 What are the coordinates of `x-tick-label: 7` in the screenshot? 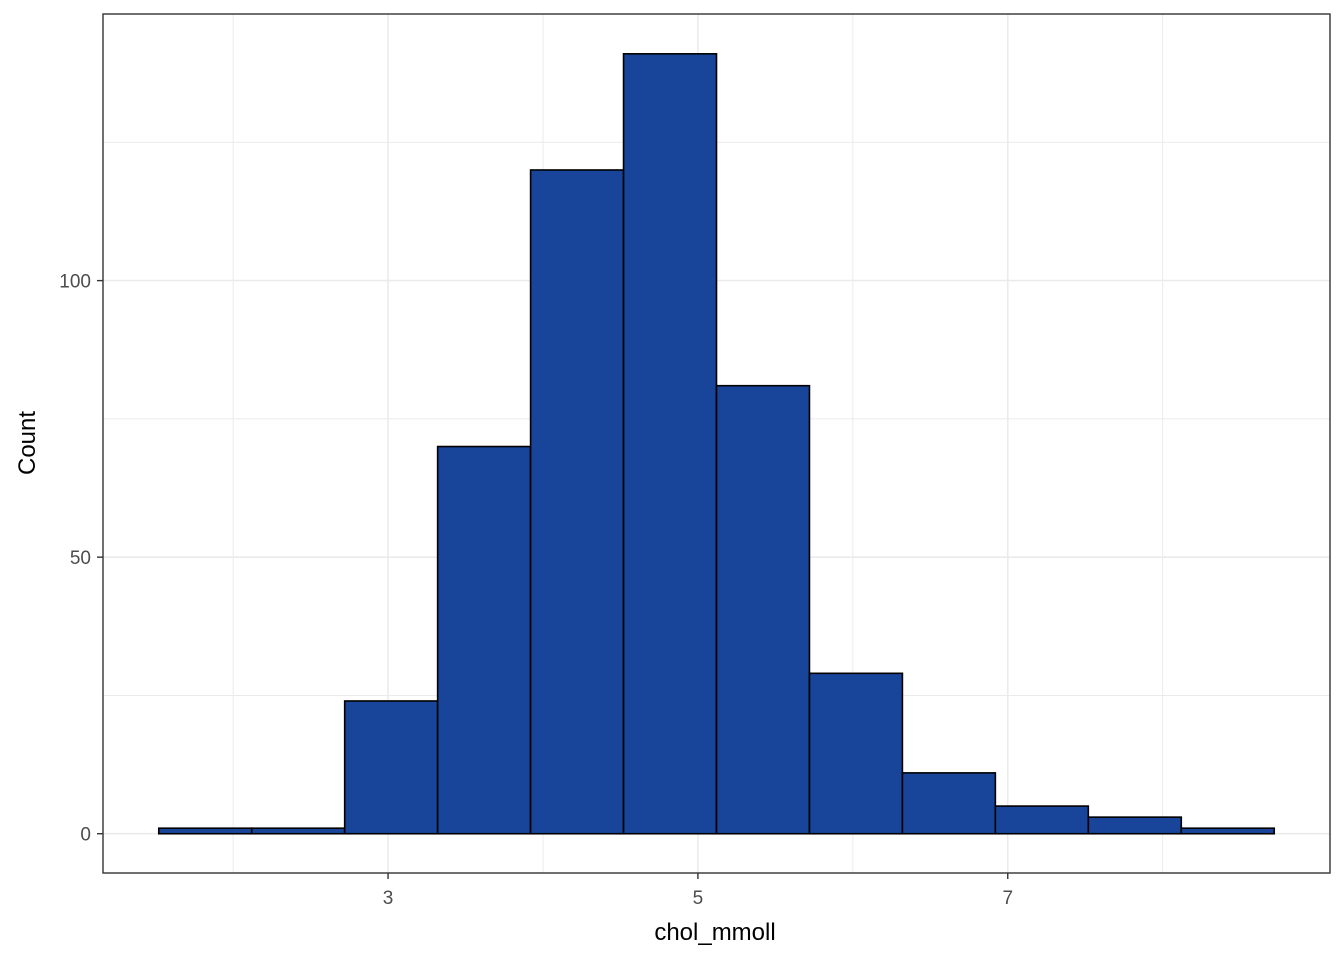 It's located at (1007, 898).